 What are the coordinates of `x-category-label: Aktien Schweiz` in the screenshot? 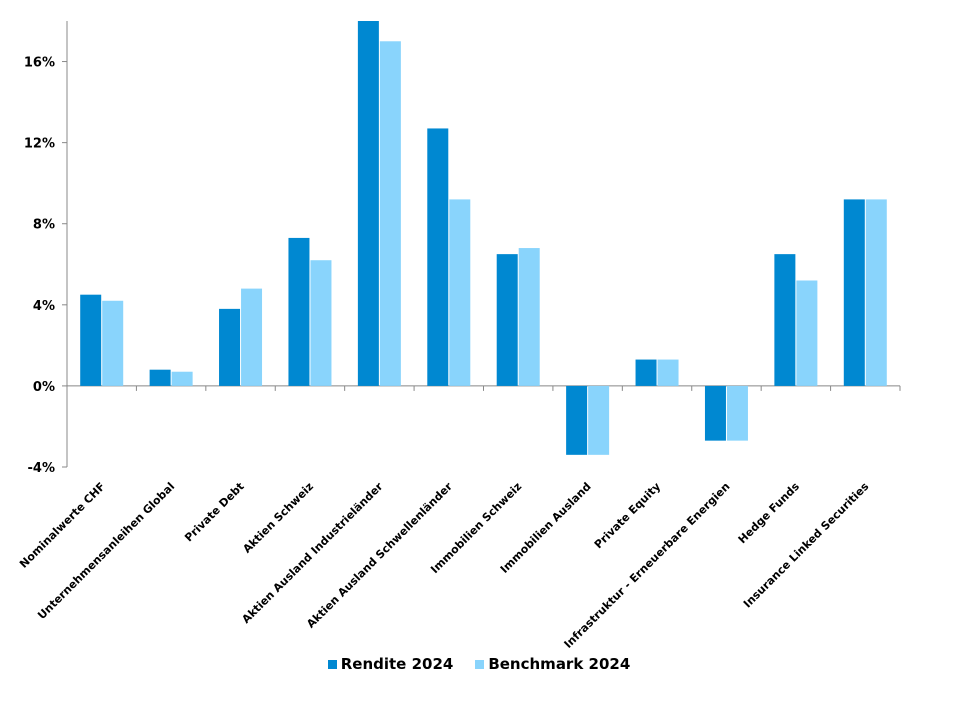 It's located at (278, 518).